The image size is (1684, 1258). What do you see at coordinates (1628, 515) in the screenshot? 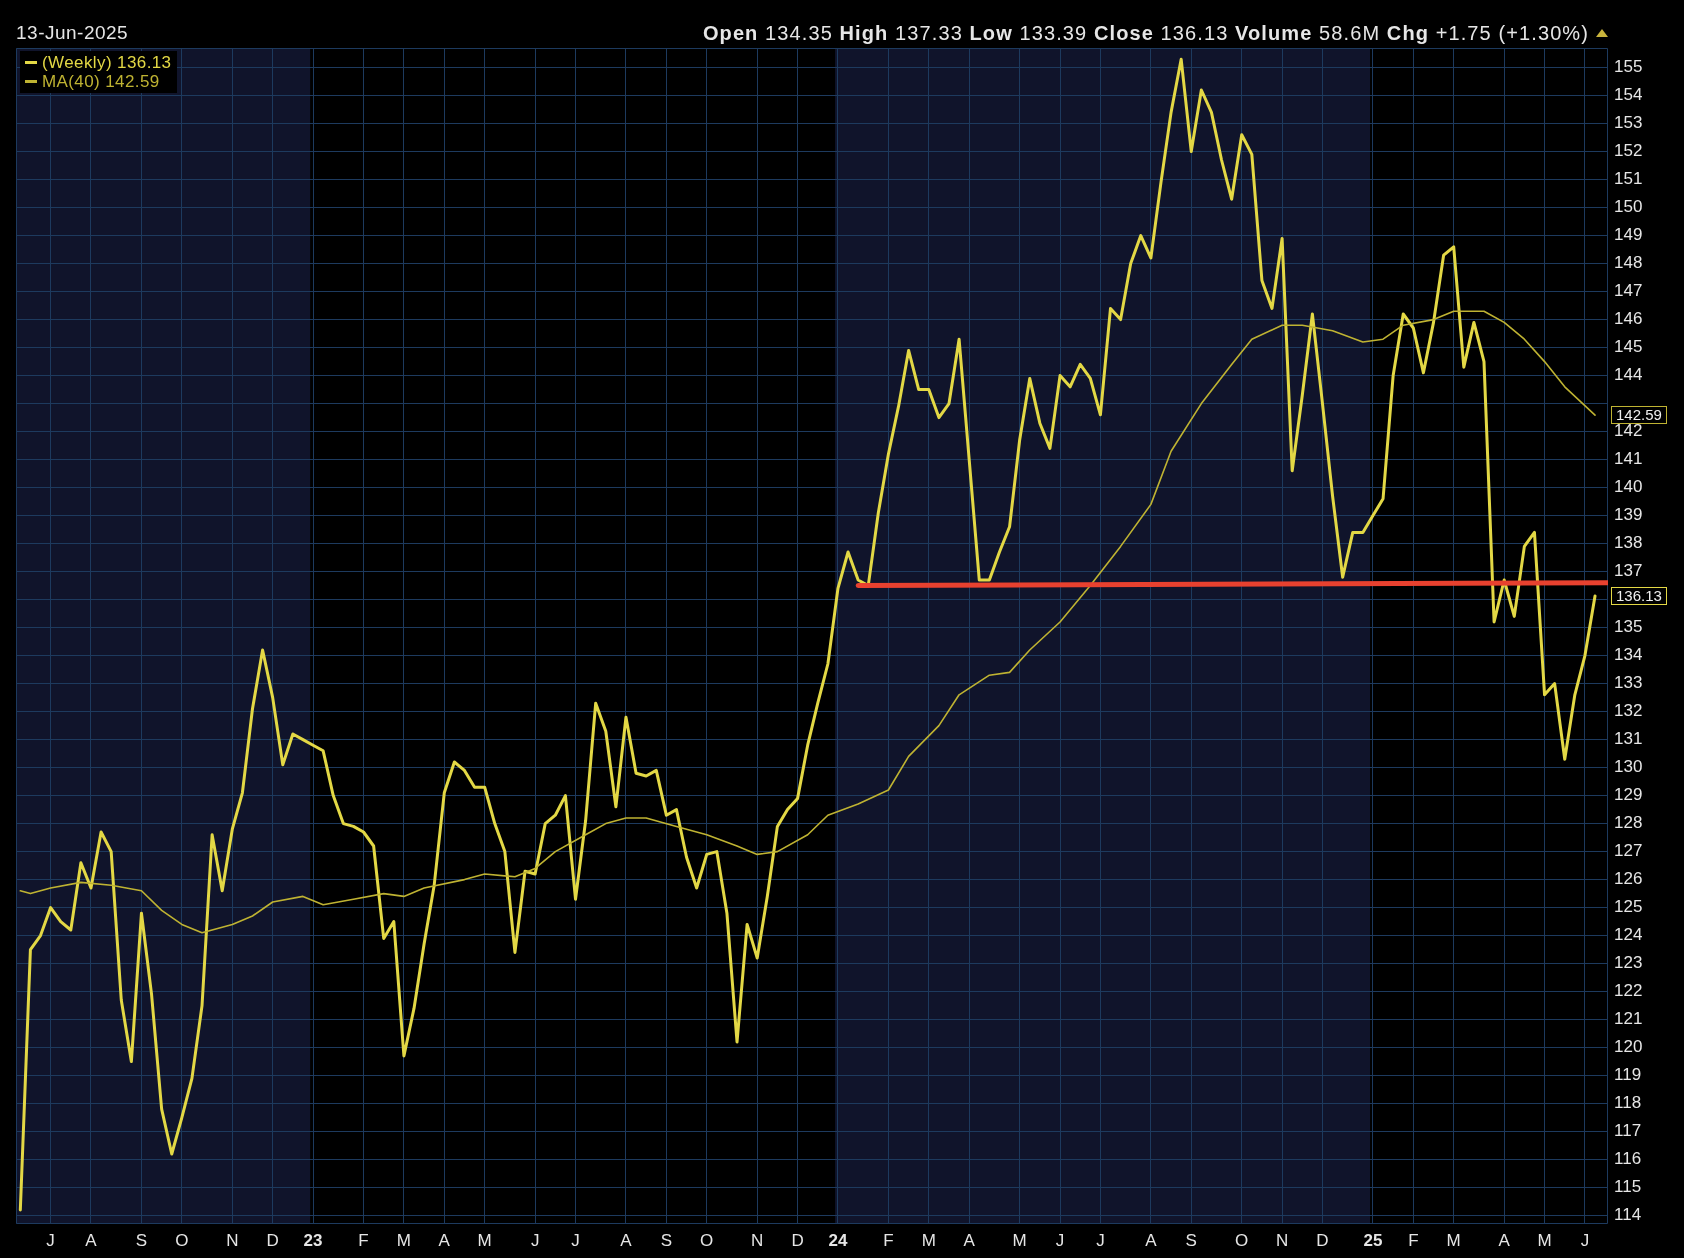
I see `y-tick-label: 139` at bounding box center [1628, 515].